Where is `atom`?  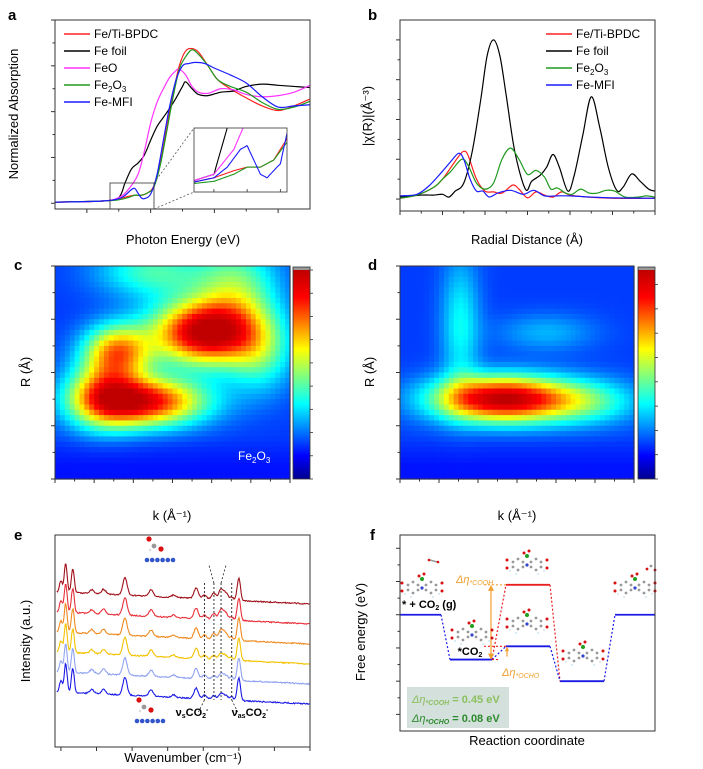 atom is located at coordinates (518, 559).